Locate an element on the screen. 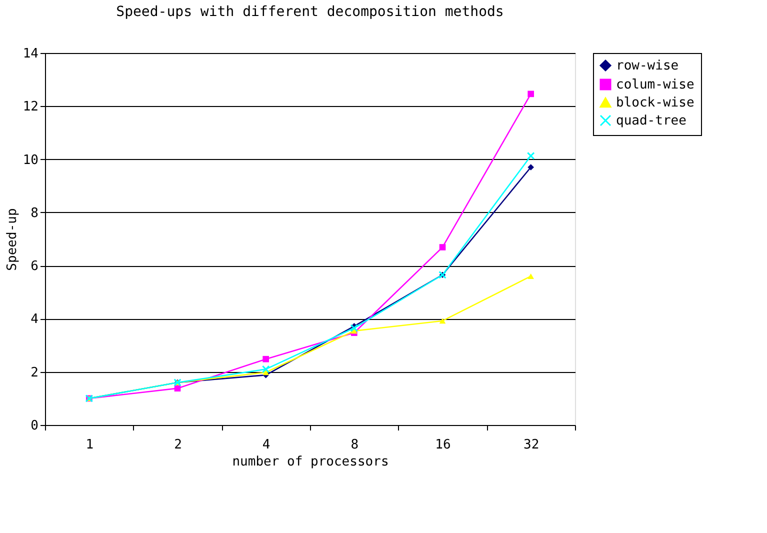  y-tick-label: 4 is located at coordinates (34, 320).